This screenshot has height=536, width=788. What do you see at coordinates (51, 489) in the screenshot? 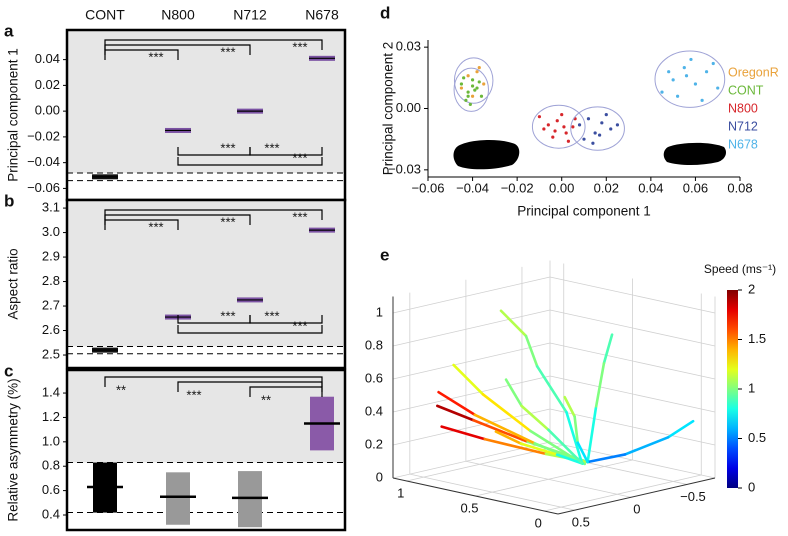
I see `y-tick-label: 0.6` at bounding box center [51, 489].